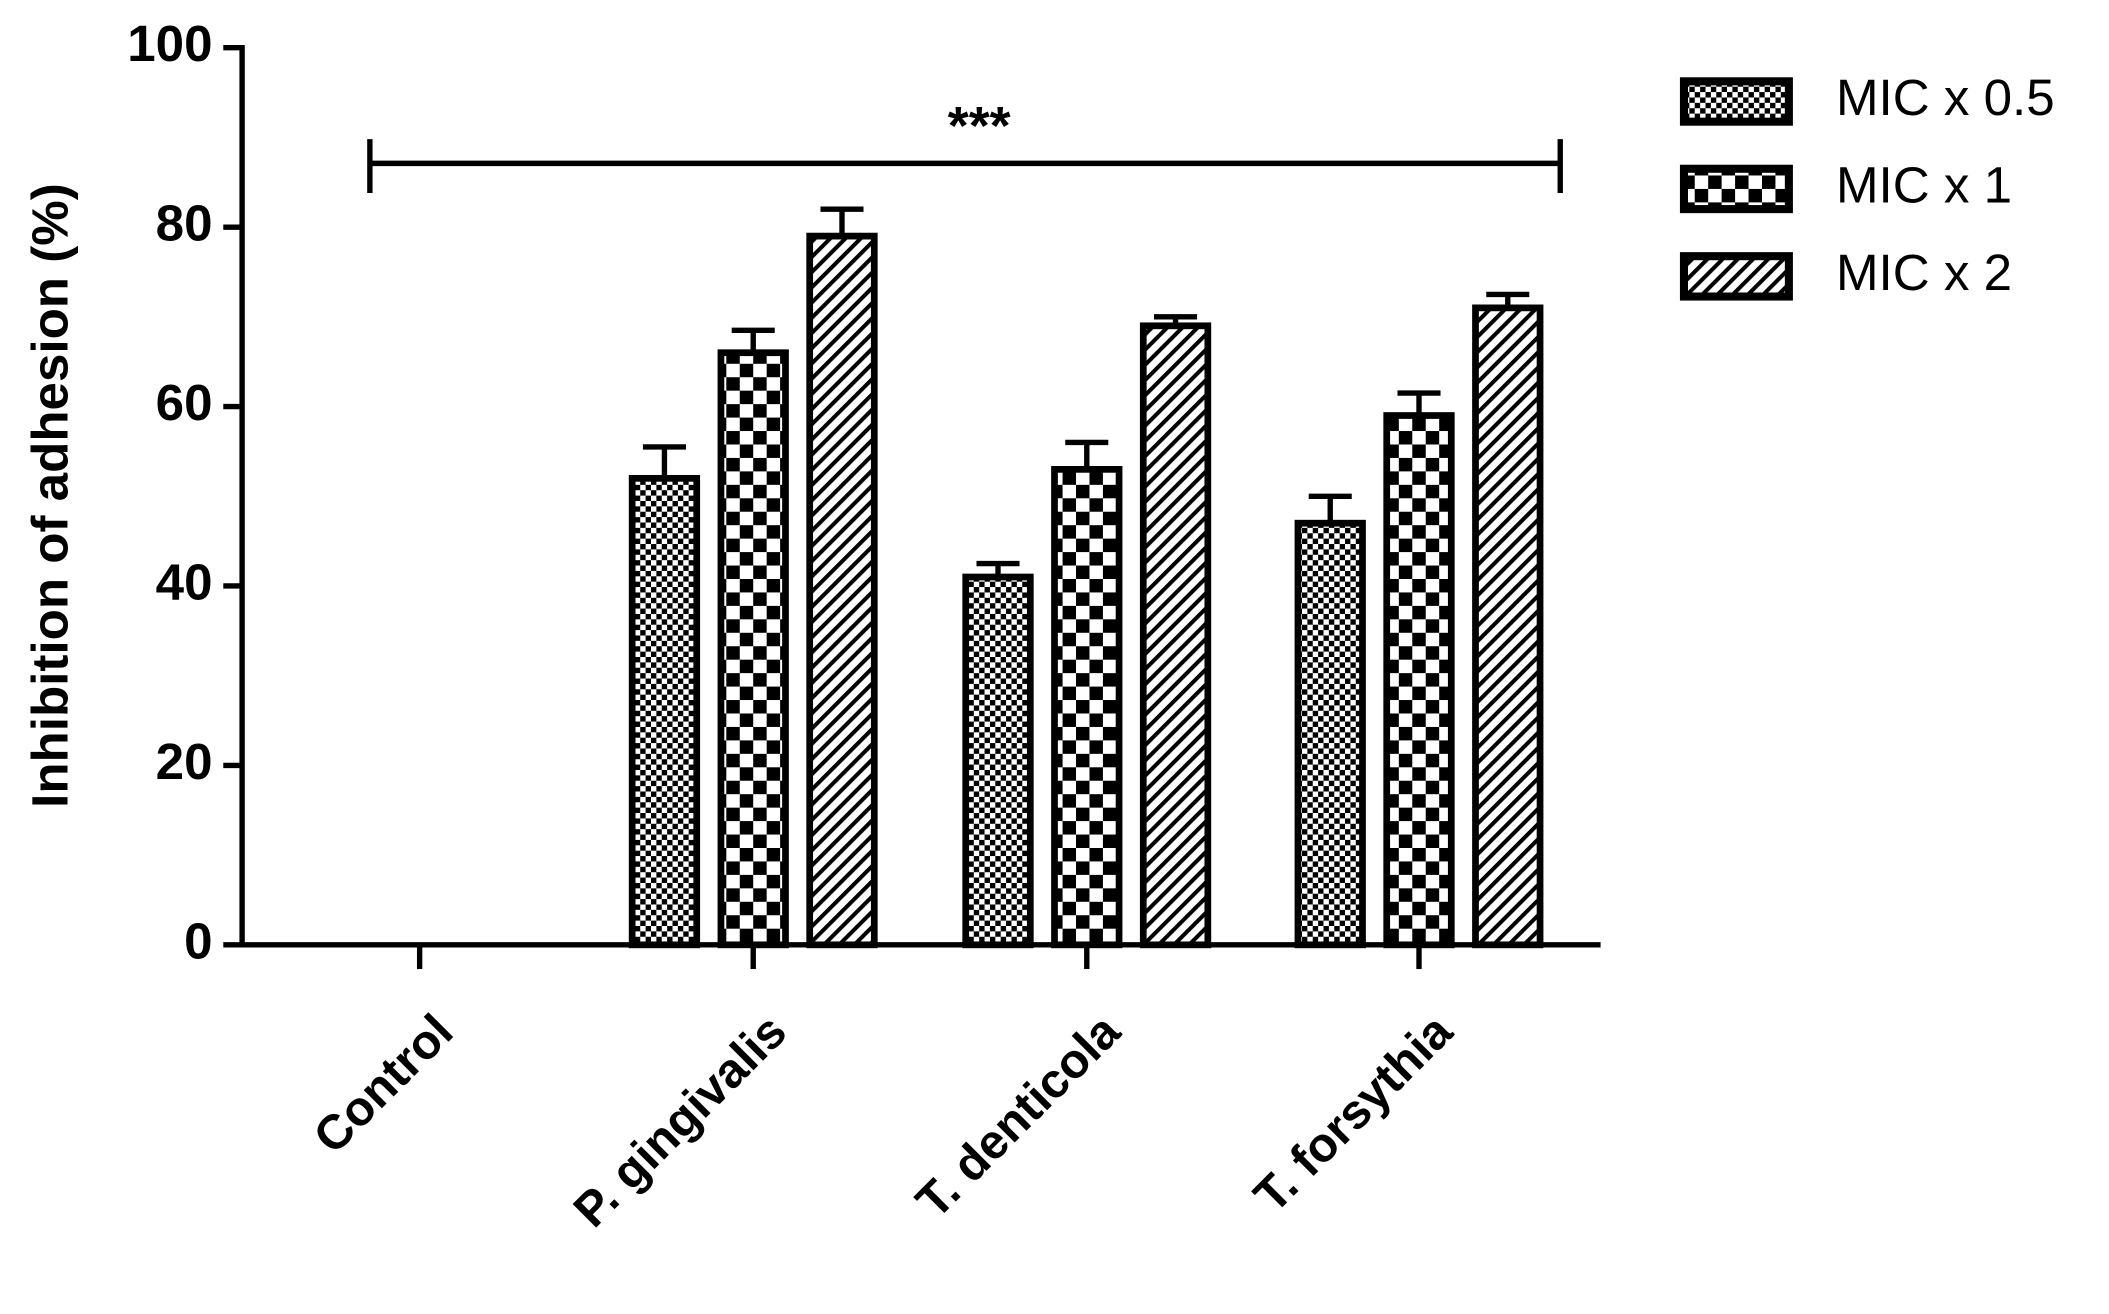 The height and width of the screenshot is (1314, 2109). Describe the element at coordinates (1354, 1113) in the screenshot. I see `x-tick-label: T. forsythia` at that location.